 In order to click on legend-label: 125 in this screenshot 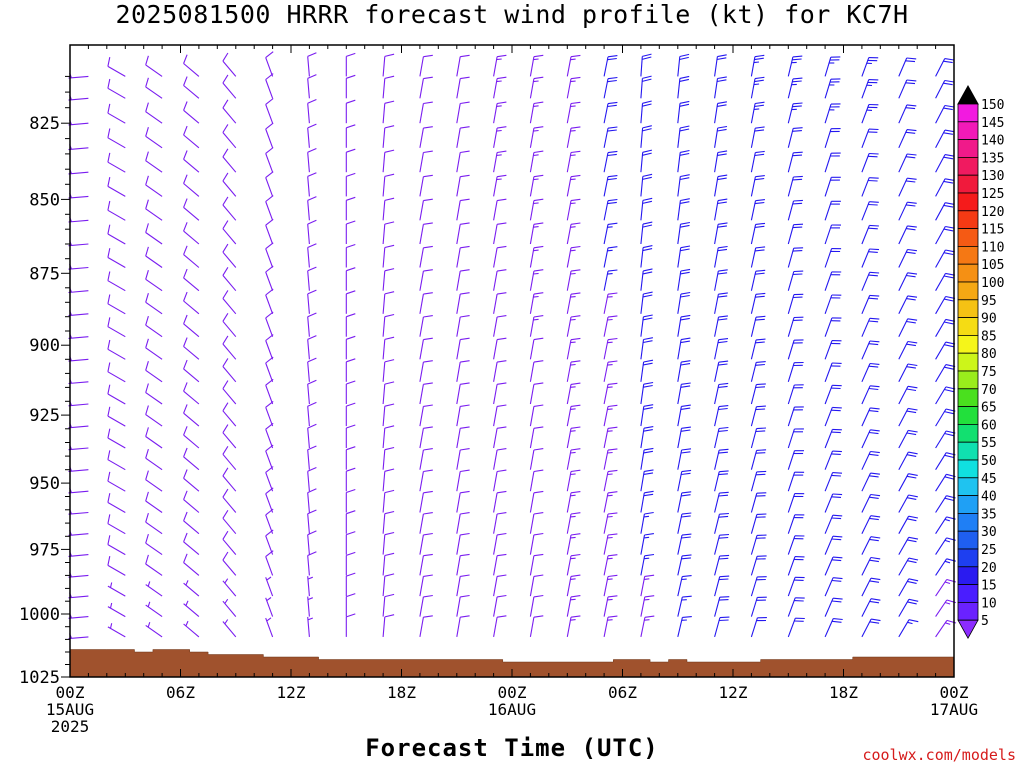, I will do `click(992, 194)`.